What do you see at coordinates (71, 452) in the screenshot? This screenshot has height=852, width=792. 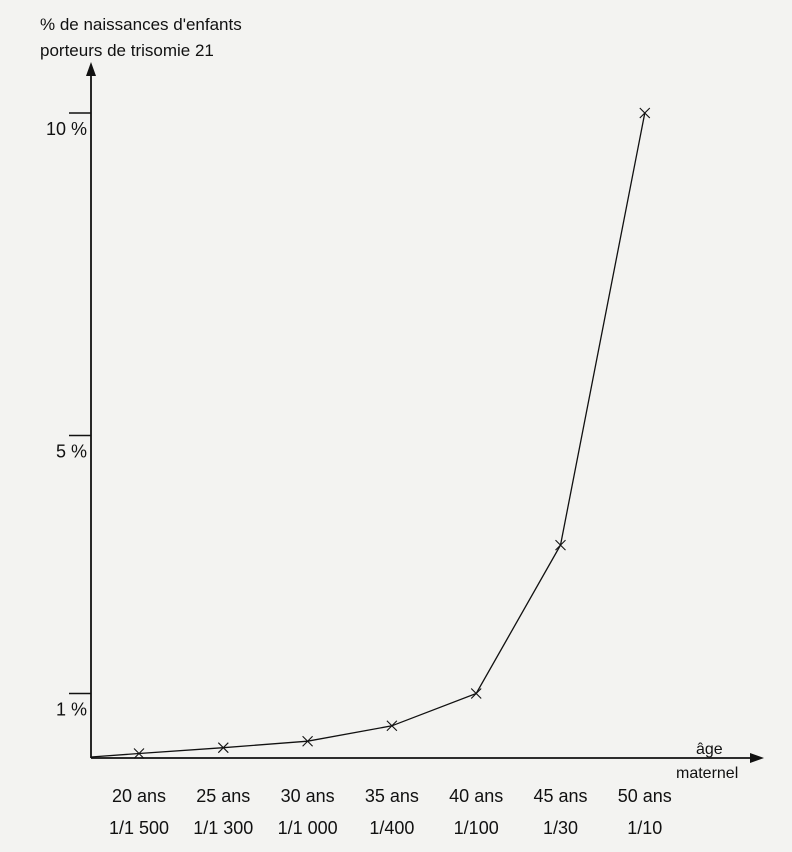 I see `y-tick-label: 5 %` at bounding box center [71, 452].